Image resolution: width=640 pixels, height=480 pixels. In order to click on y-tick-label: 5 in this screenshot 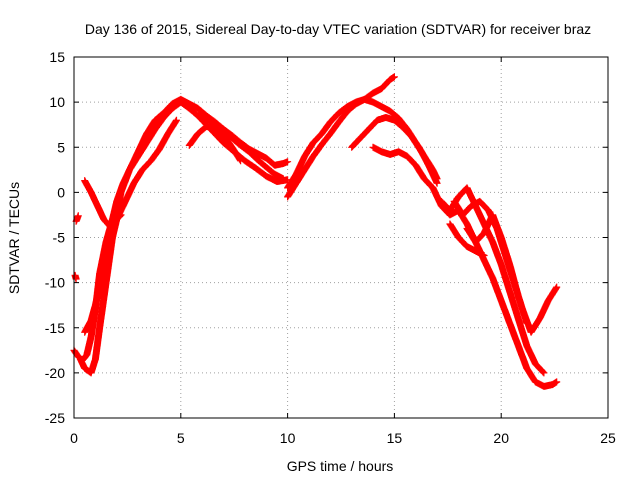, I will do `click(61, 147)`.